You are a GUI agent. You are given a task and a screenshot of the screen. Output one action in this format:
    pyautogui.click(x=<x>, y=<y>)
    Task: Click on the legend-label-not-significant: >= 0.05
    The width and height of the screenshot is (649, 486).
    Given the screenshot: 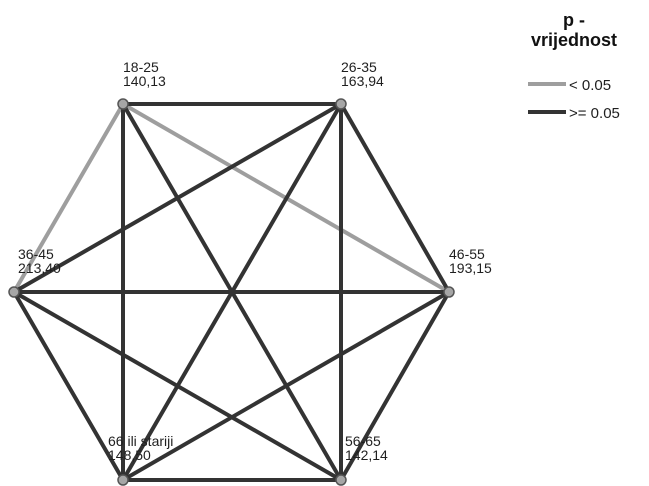 What is the action you would take?
    pyautogui.click(x=594, y=113)
    